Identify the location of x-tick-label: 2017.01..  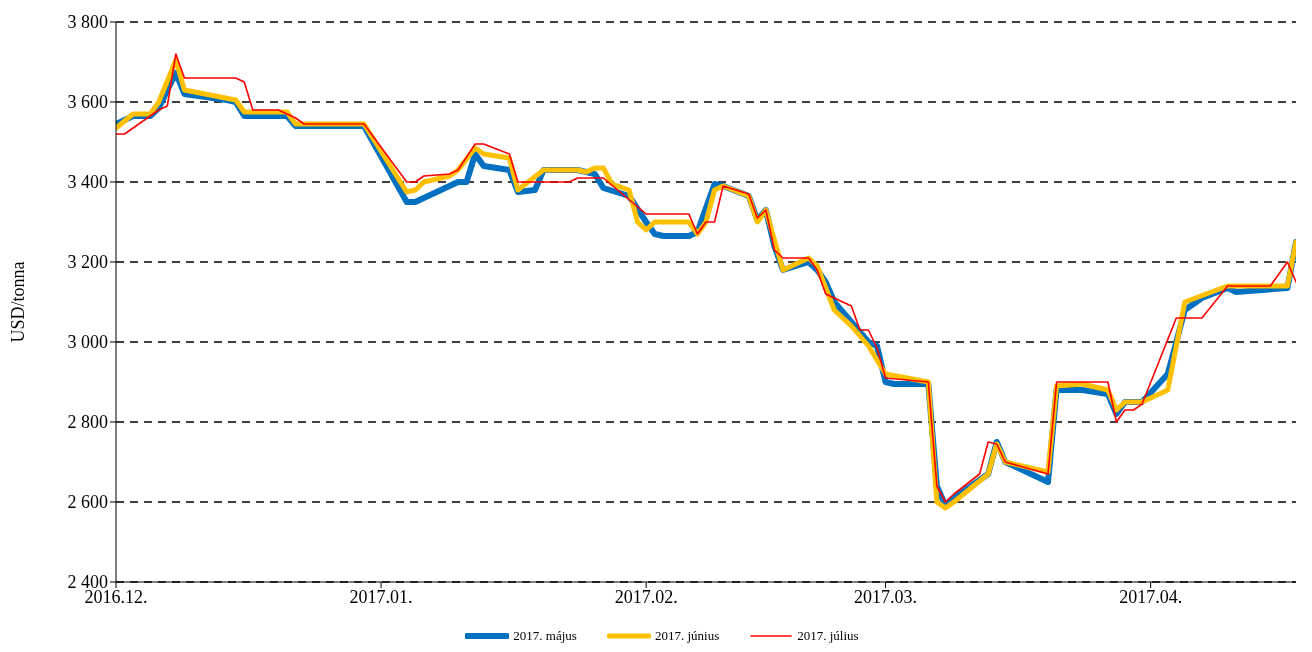
(381, 596).